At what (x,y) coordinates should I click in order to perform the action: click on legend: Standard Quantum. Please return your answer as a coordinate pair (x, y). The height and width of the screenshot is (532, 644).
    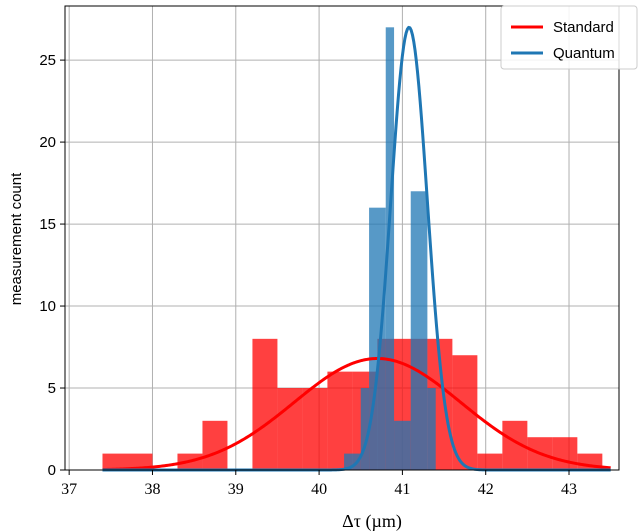
    Looking at the image, I should click on (569, 37).